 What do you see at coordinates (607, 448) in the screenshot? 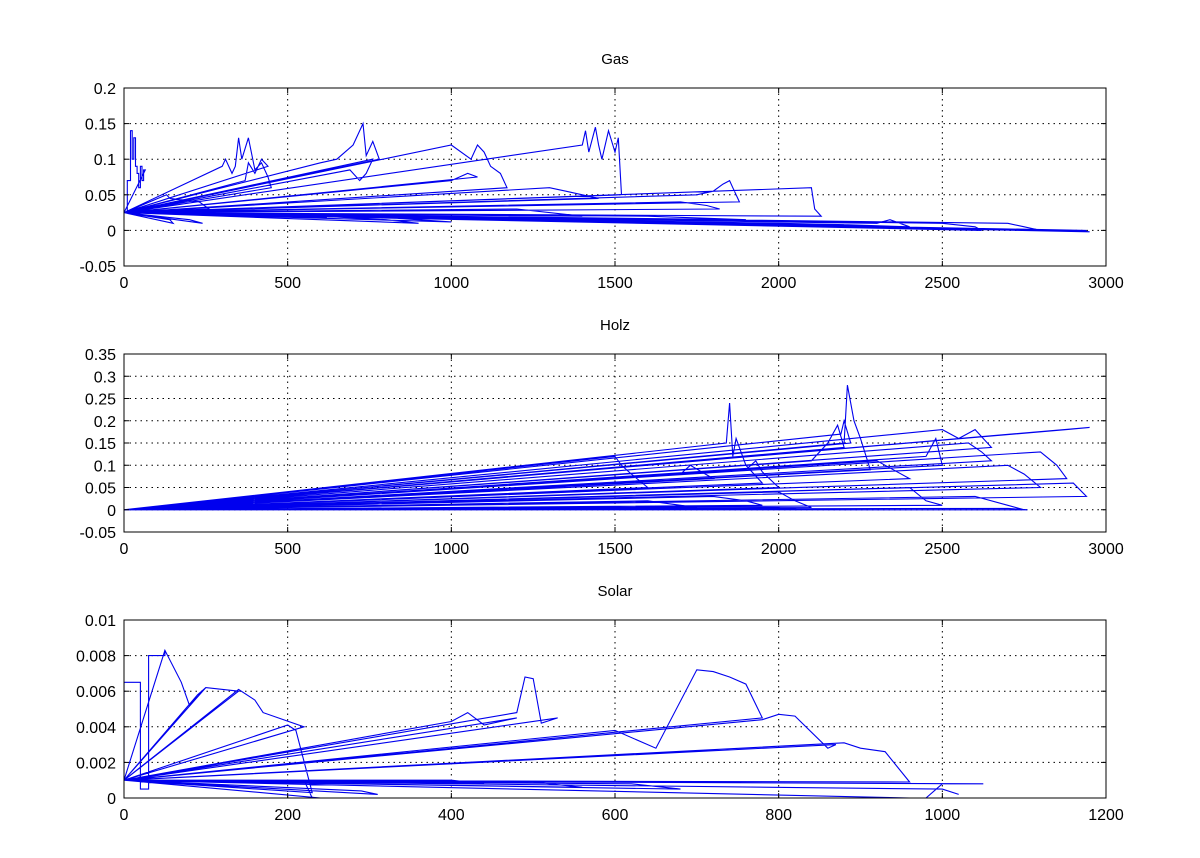
I see `series-line-holz` at bounding box center [607, 448].